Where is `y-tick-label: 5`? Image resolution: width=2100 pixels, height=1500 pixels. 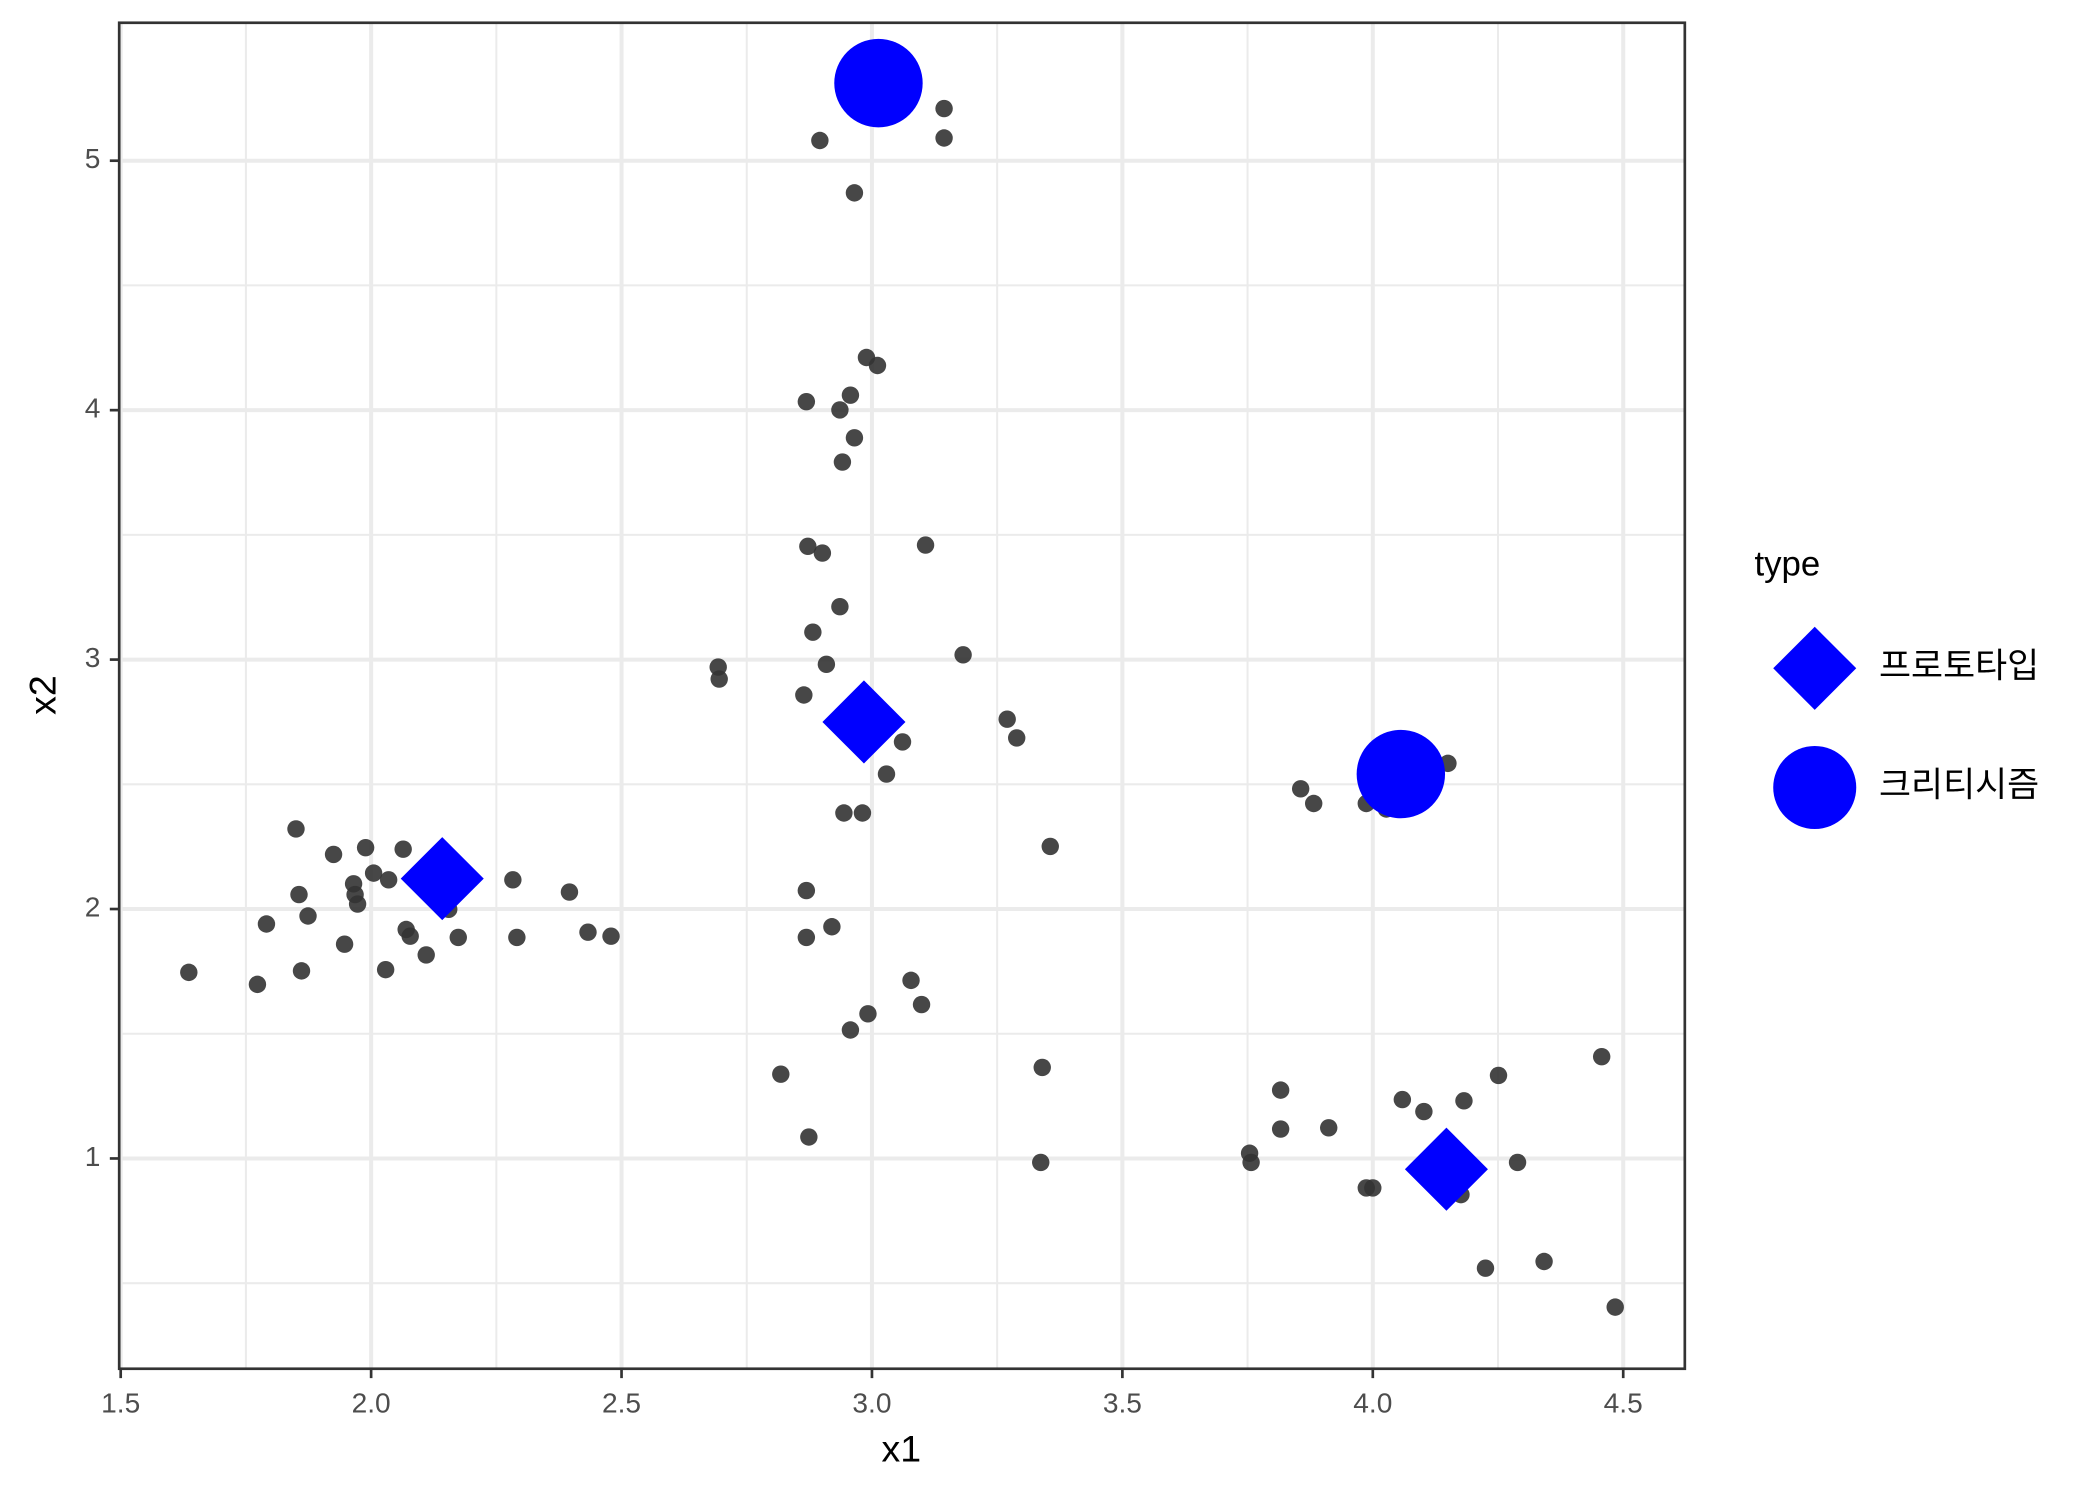
y-tick-label: 5 is located at coordinates (93, 158).